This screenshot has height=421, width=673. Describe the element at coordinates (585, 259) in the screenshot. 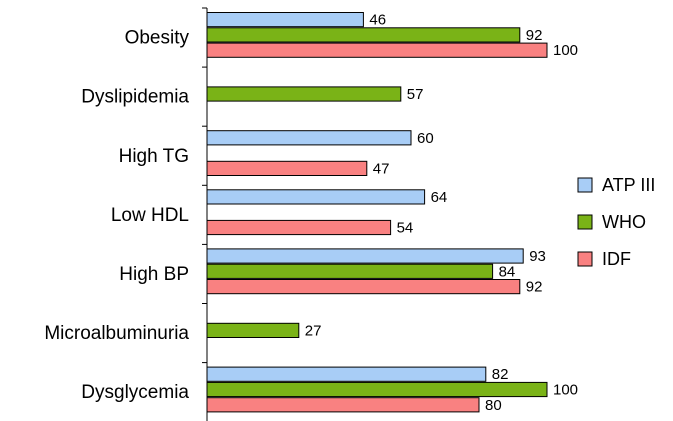

I see `legend-swatch-idf` at that location.